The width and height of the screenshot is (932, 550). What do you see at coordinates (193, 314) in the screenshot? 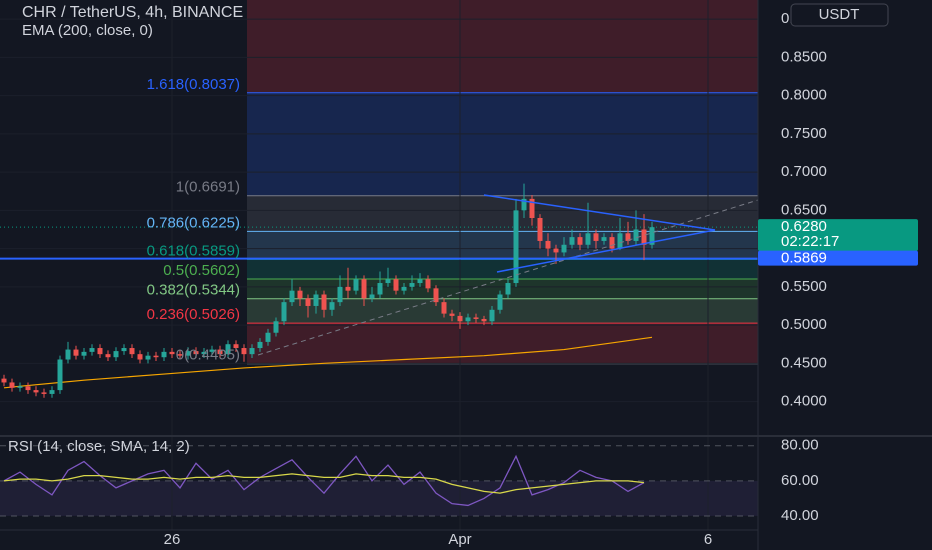
I see `fib-level-label: 0.236(0.5026)` at bounding box center [193, 314].